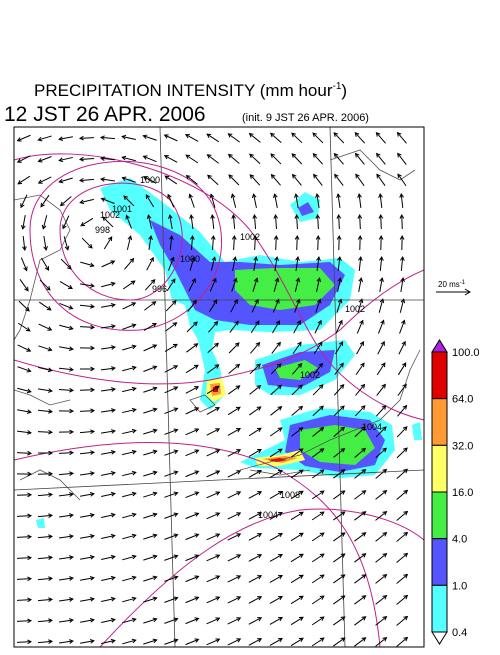 The width and height of the screenshot is (500, 655). I want to click on colorbar-label: 16.0, so click(462, 493).